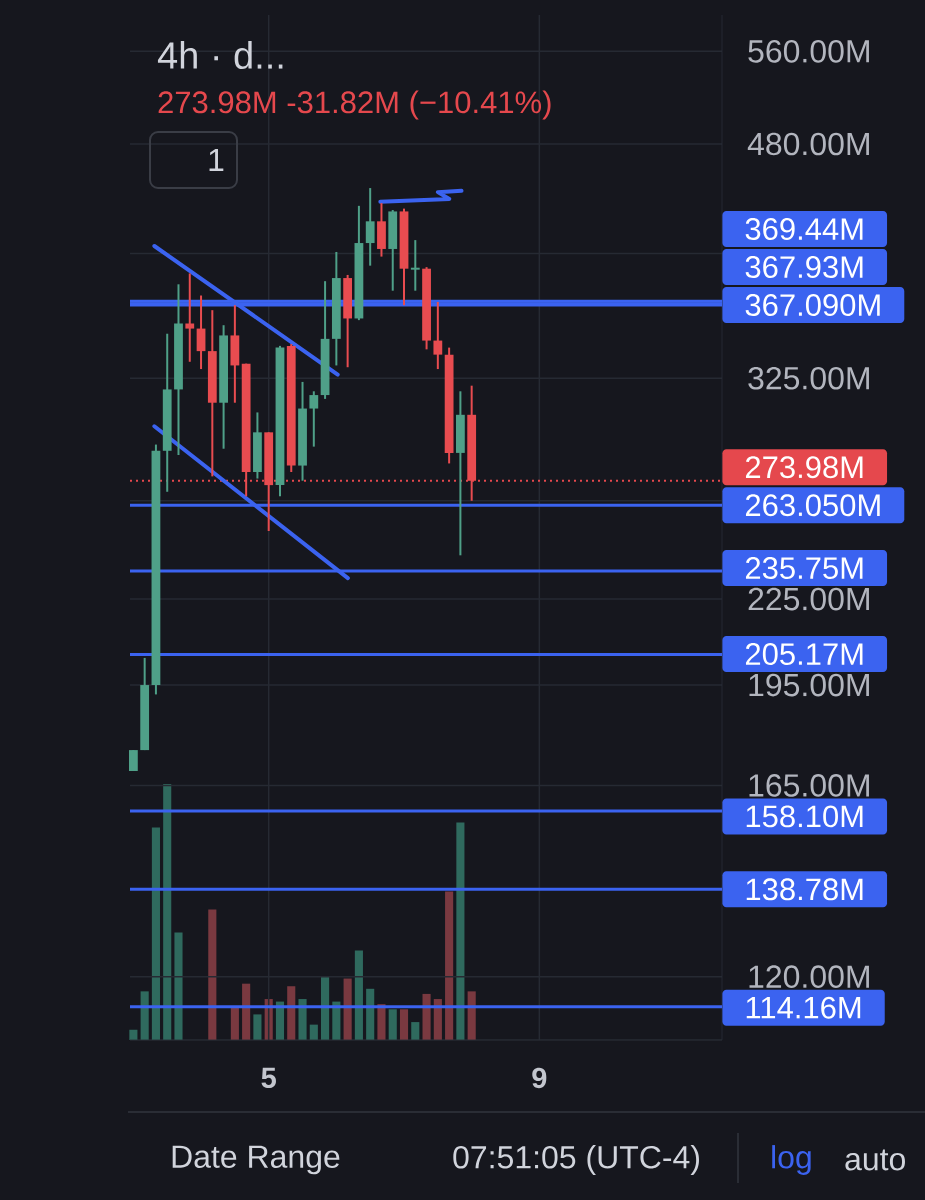 The height and width of the screenshot is (1200, 925). What do you see at coordinates (804, 816) in the screenshot?
I see `ref-line-label: 158.10M` at bounding box center [804, 816].